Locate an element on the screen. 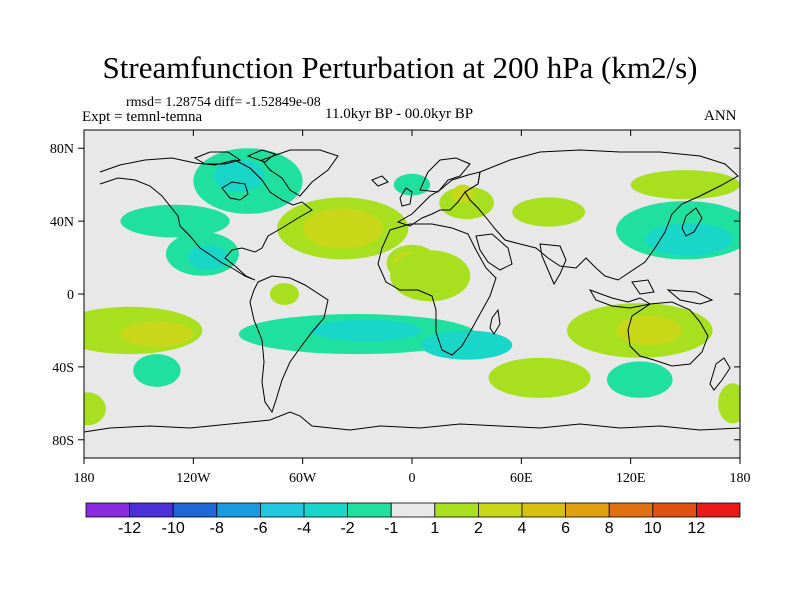 The height and width of the screenshot is (600, 800). x-tick-label: 0 is located at coordinates (412, 478).